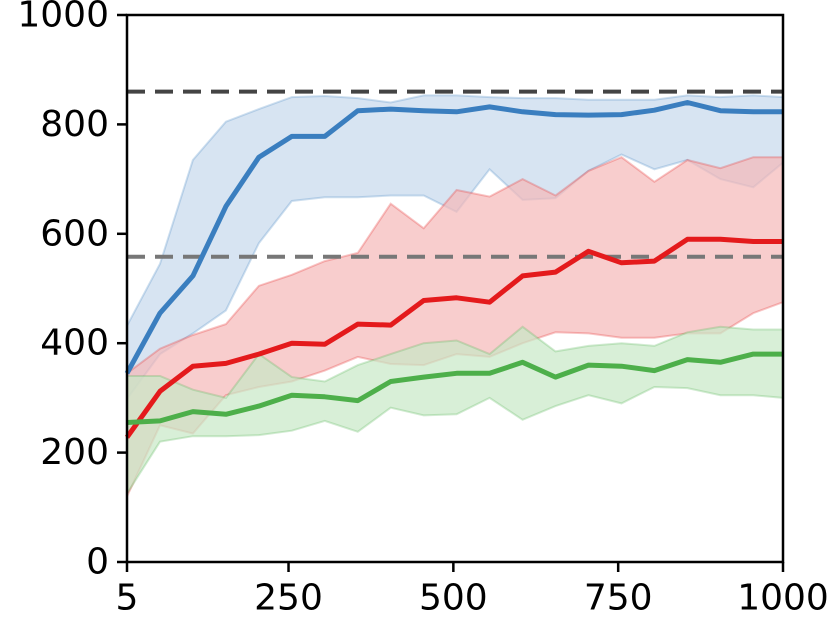 This screenshot has width=830, height=627. Describe the element at coordinates (453, 598) in the screenshot. I see `x-tick-label-2: 500` at that location.